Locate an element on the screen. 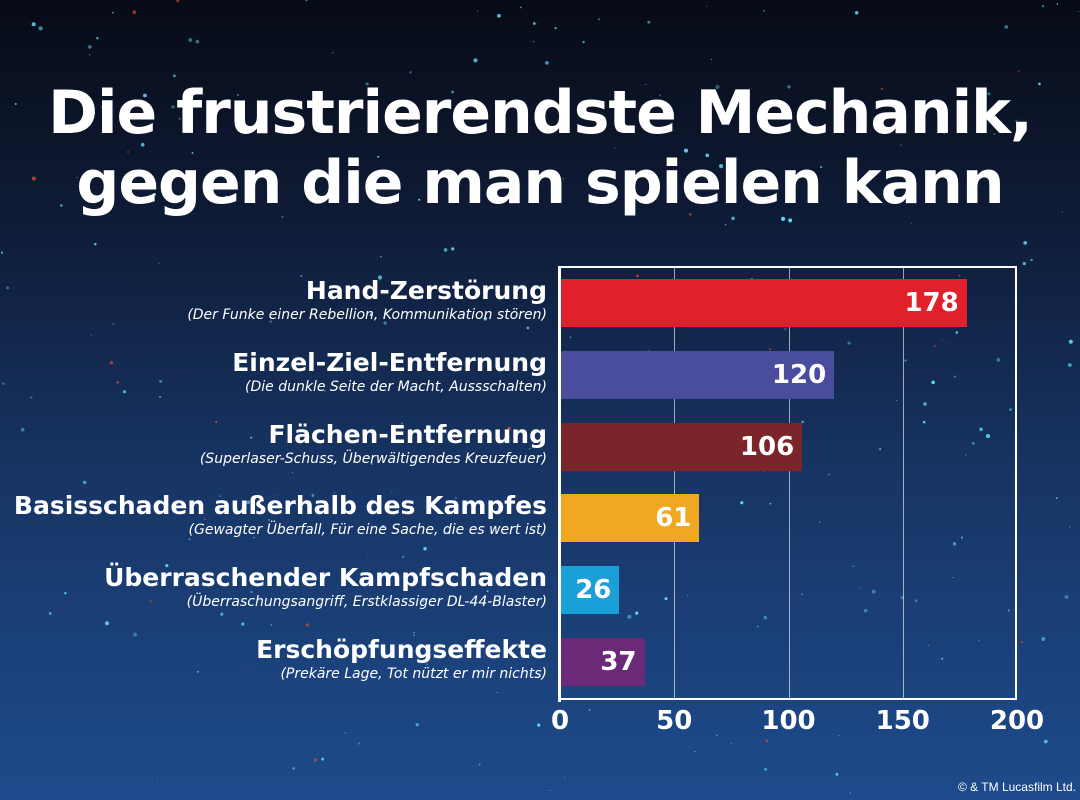 This screenshot has height=800, width=1080. category-name: Flächen-Entfernung is located at coordinates (407, 434).